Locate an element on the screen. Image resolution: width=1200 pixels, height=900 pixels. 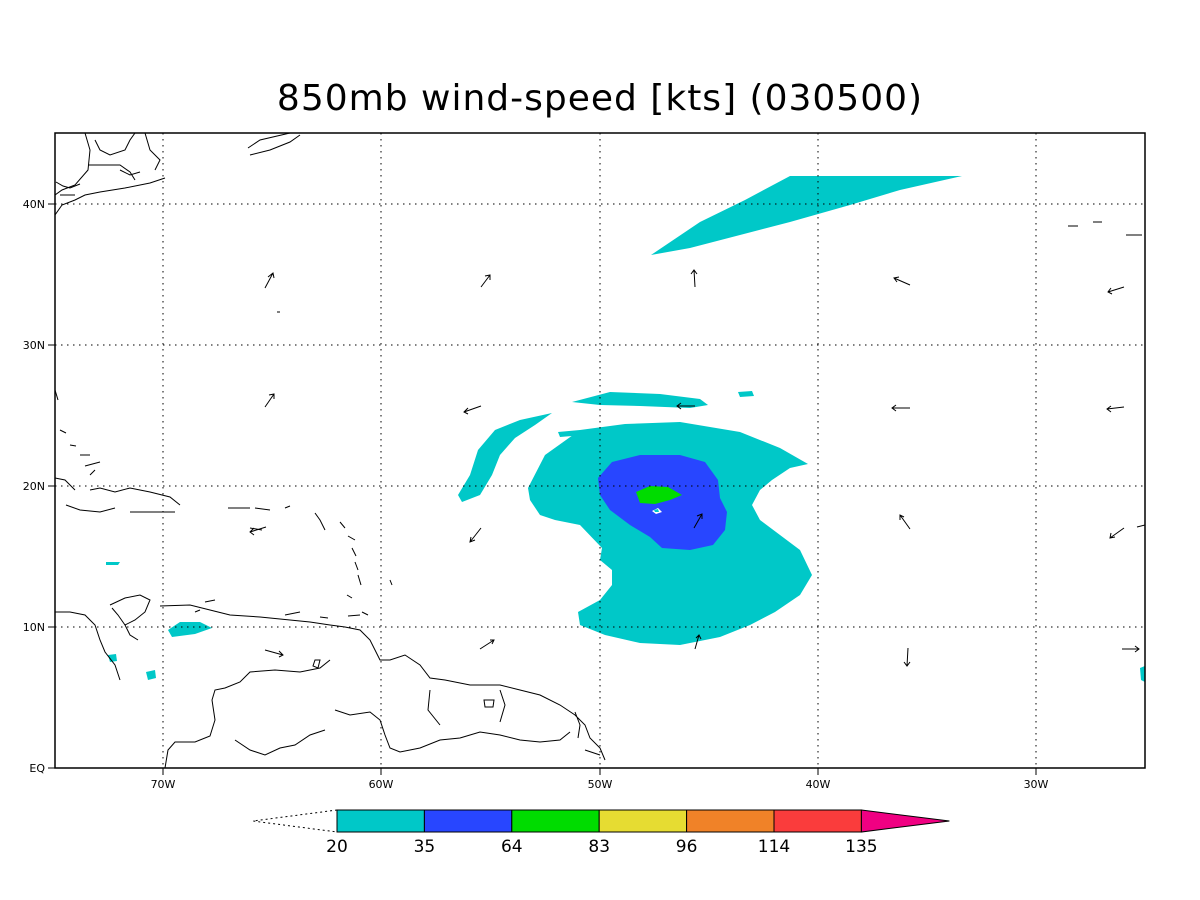
coastline-north-america is located at coordinates (178, 174).